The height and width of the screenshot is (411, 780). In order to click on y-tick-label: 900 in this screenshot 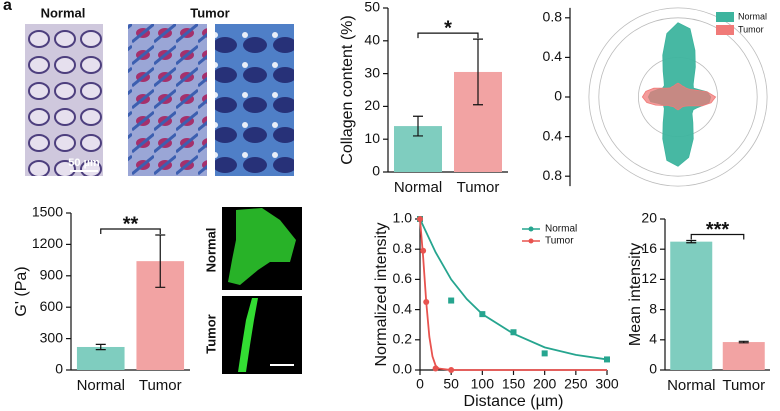, I will do `click(52, 275)`.